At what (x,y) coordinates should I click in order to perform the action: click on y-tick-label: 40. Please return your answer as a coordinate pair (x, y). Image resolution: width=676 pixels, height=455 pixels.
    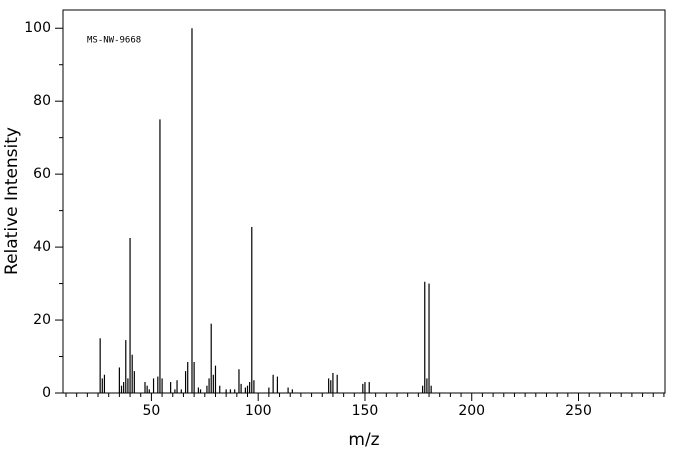
    Looking at the image, I should click on (42, 247).